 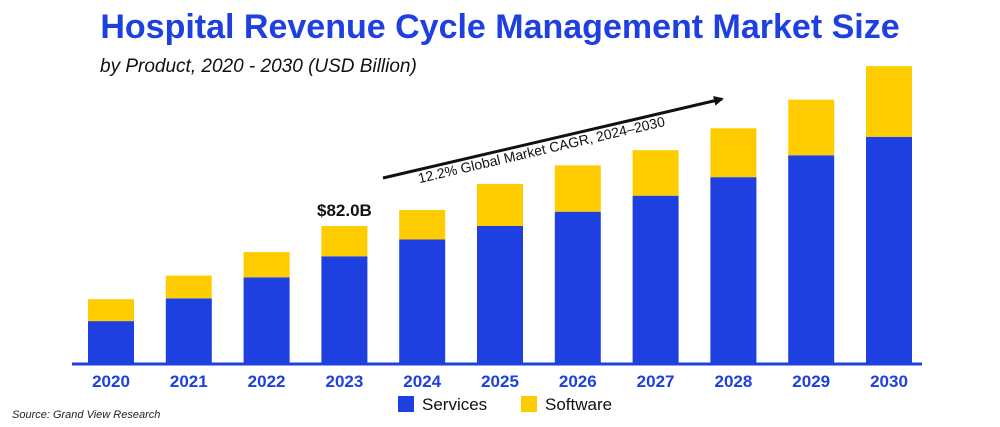 I want to click on bar-services-2020, so click(x=111, y=342).